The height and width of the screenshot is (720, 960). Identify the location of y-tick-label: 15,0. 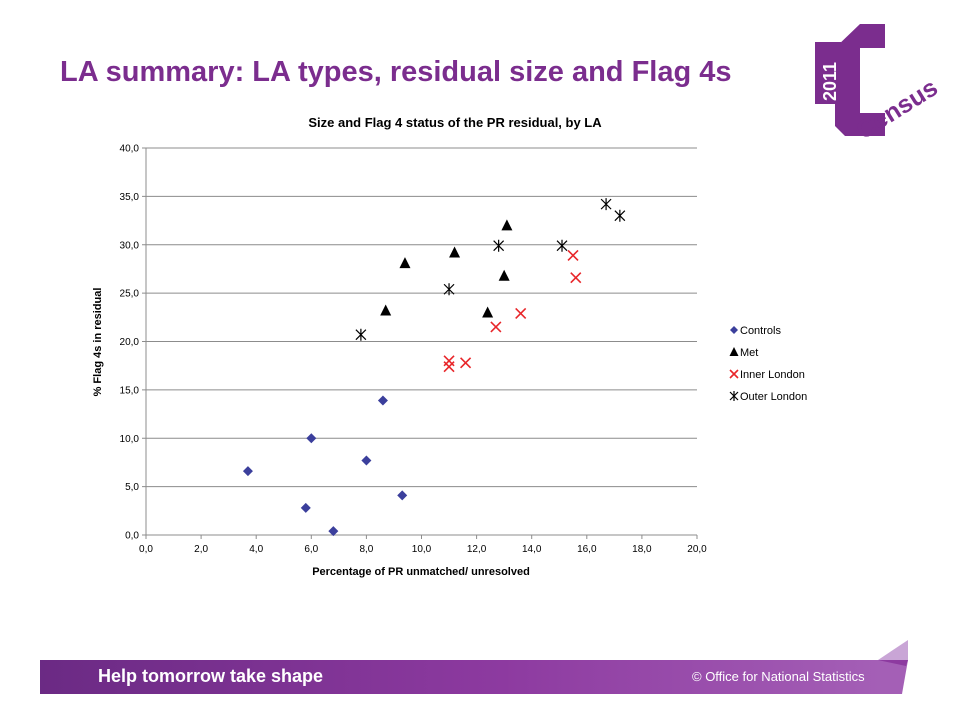
(130, 390).